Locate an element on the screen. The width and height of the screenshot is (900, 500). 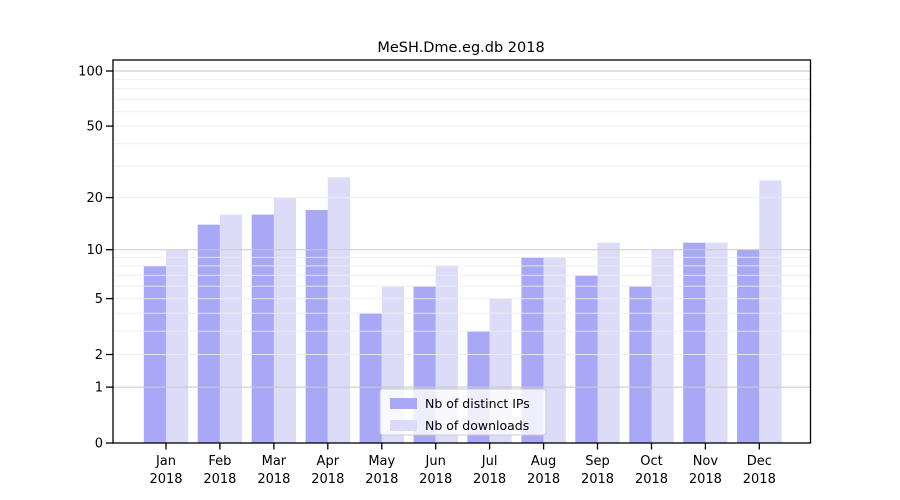
bar-ips-apr is located at coordinates (316, 326).